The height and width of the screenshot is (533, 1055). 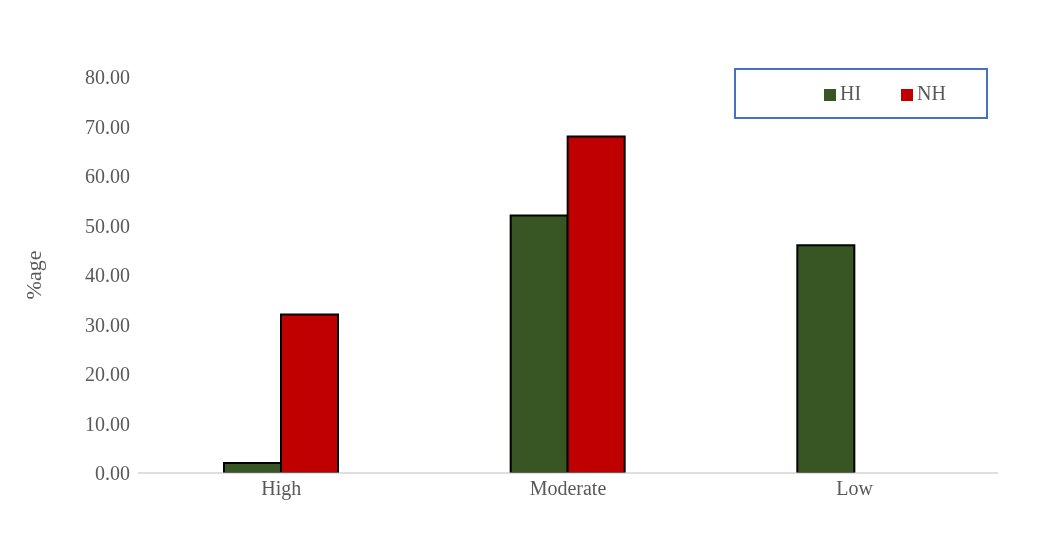 What do you see at coordinates (107, 77) in the screenshot?
I see `y-tick-label: 80.00` at bounding box center [107, 77].